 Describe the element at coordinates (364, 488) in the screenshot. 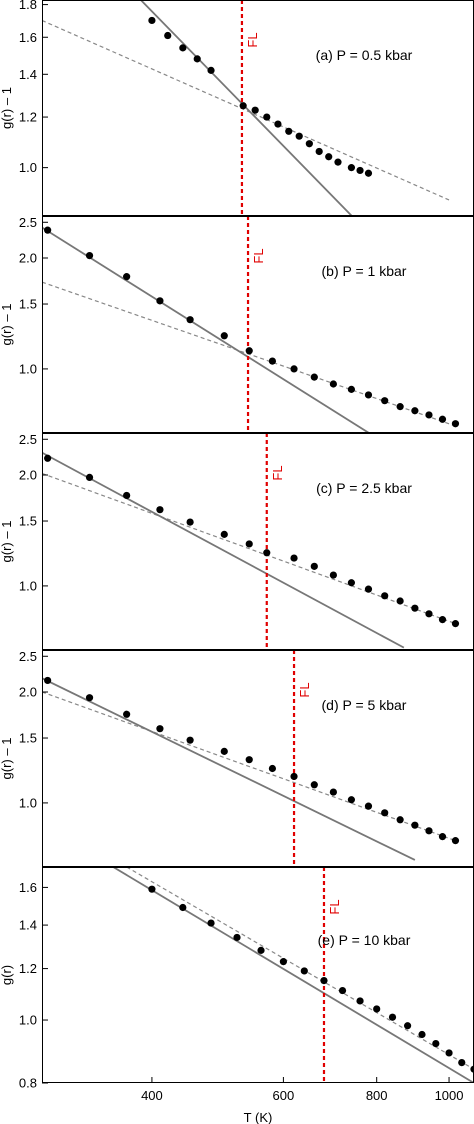

I see `panel-annotation: (c) P = 2.5 kbar` at that location.